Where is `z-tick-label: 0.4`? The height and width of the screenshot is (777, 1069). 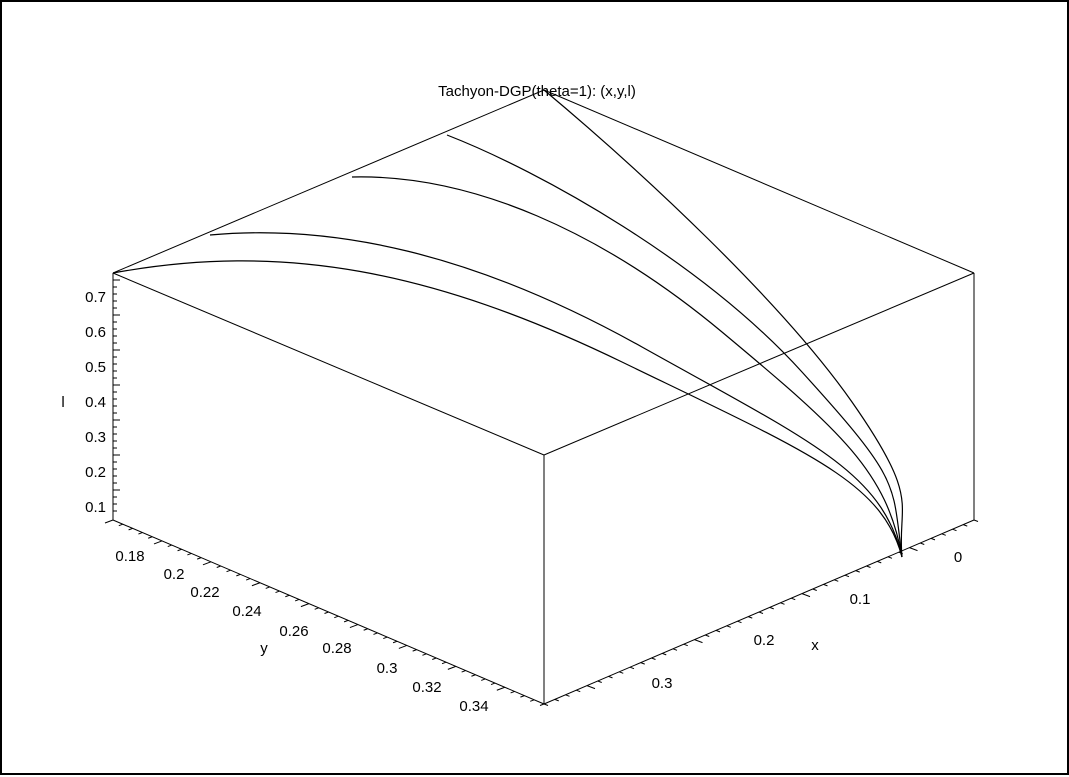
z-tick-label: 0.4 is located at coordinates (95, 402).